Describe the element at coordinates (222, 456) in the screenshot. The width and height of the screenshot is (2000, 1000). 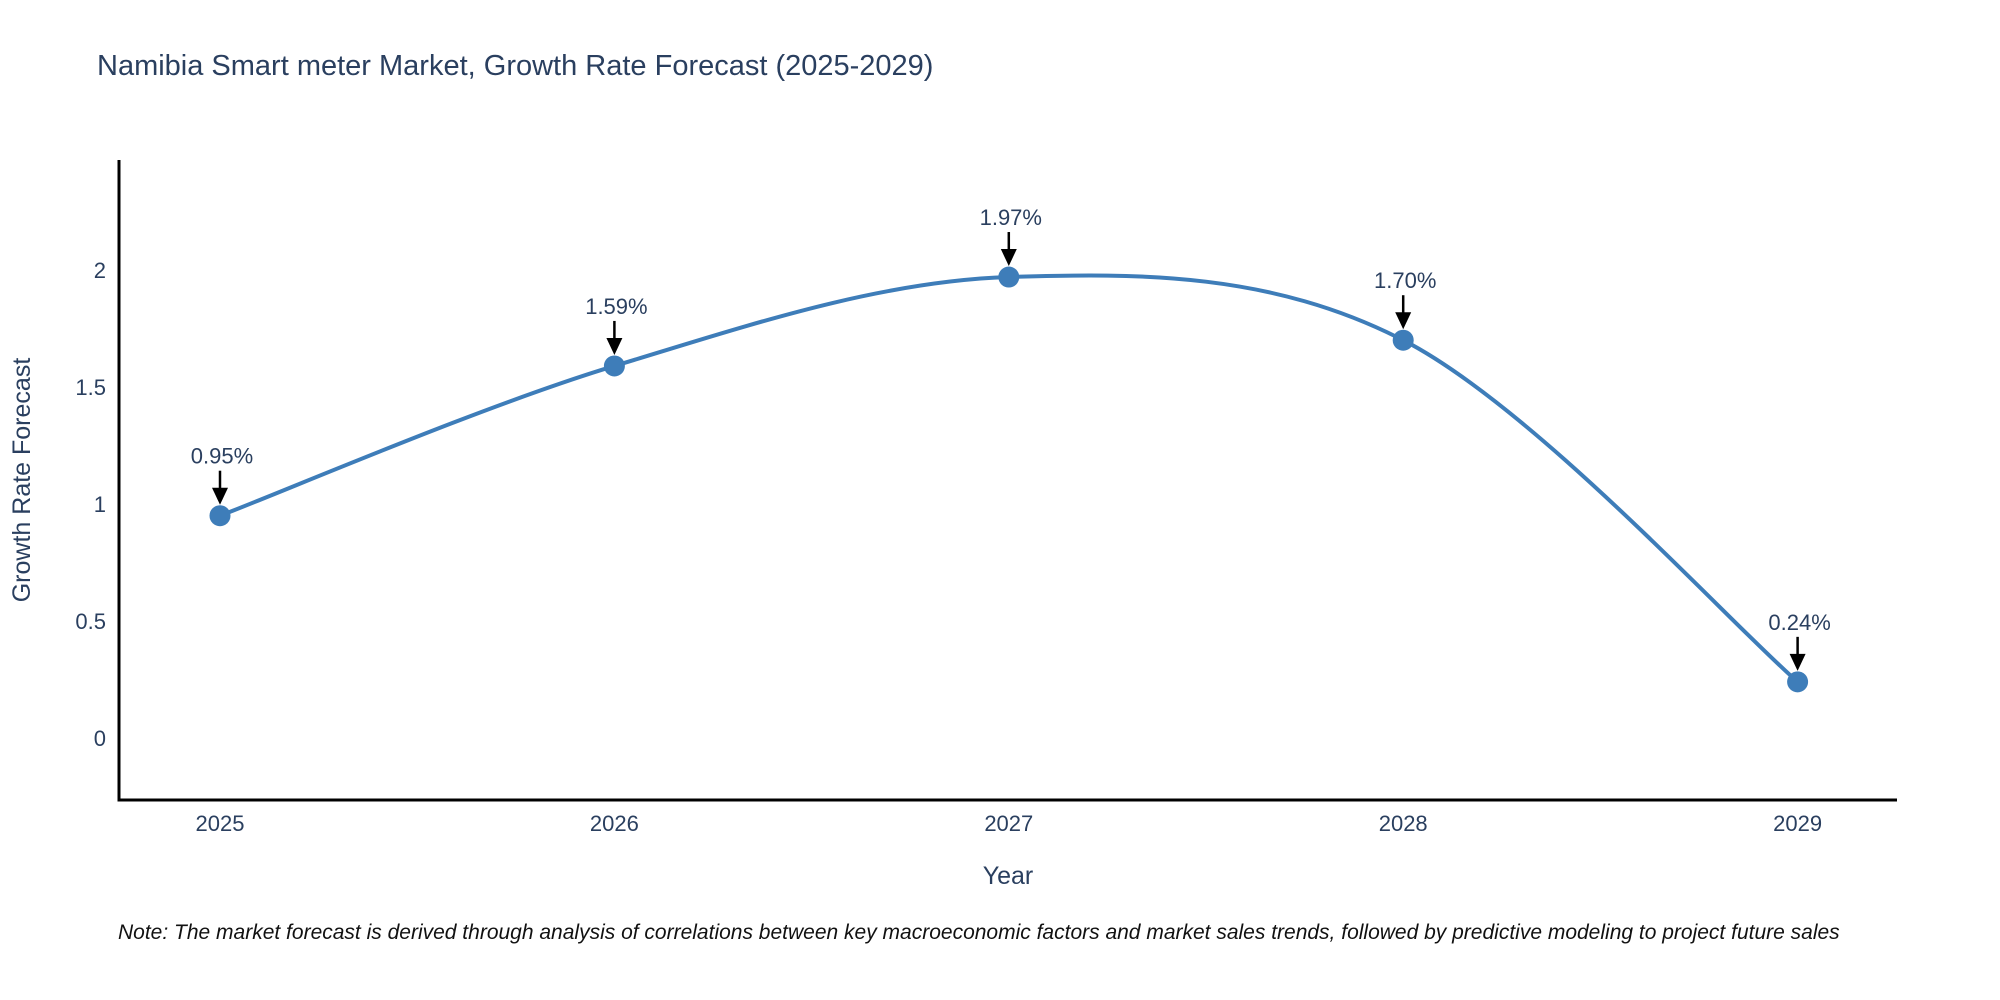
I see `annotation-label: 0.95%` at that location.